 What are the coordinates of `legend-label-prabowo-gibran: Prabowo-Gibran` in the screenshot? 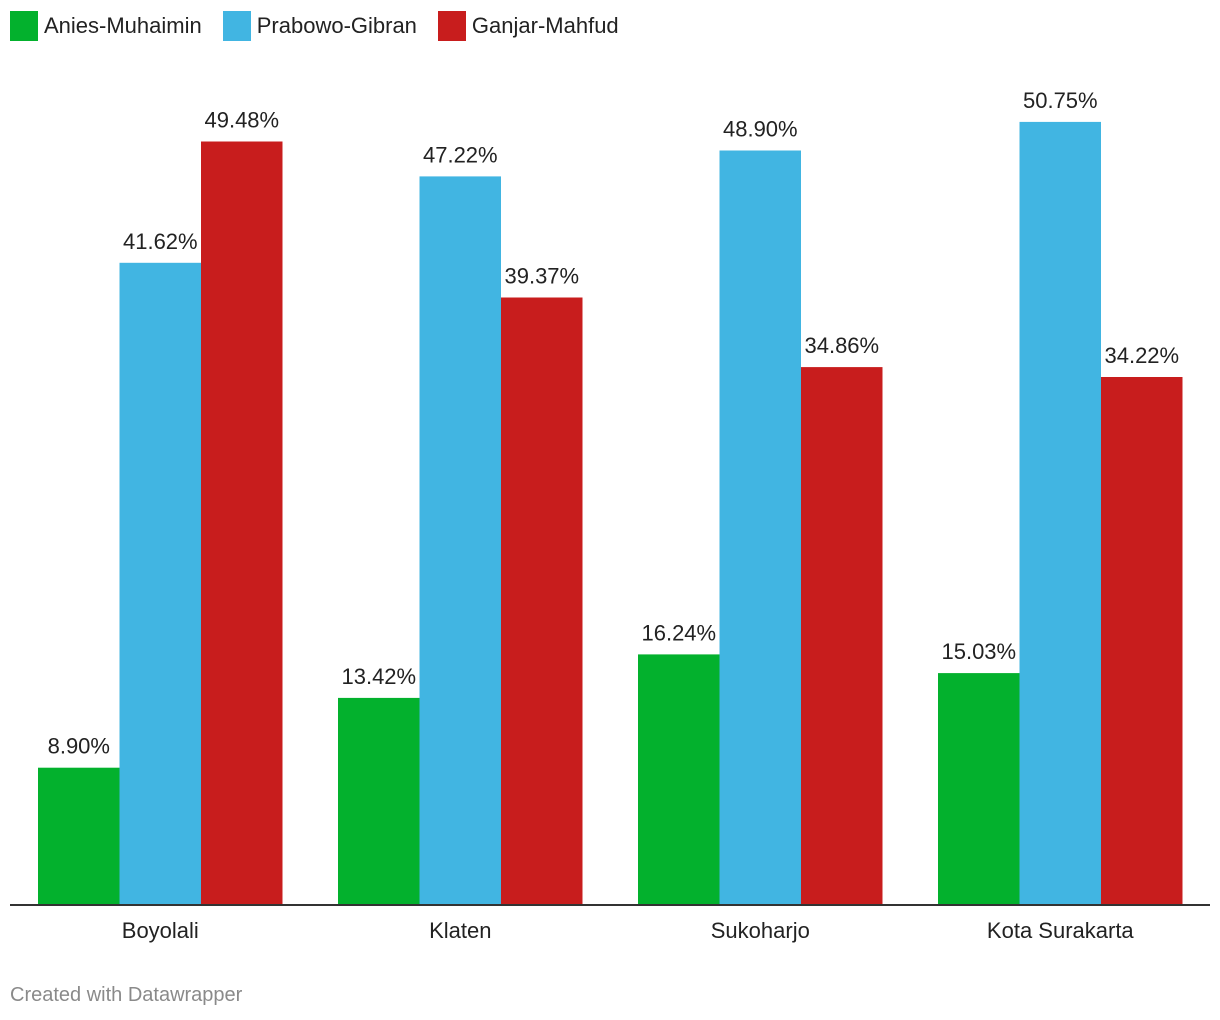 It's located at (336, 25).